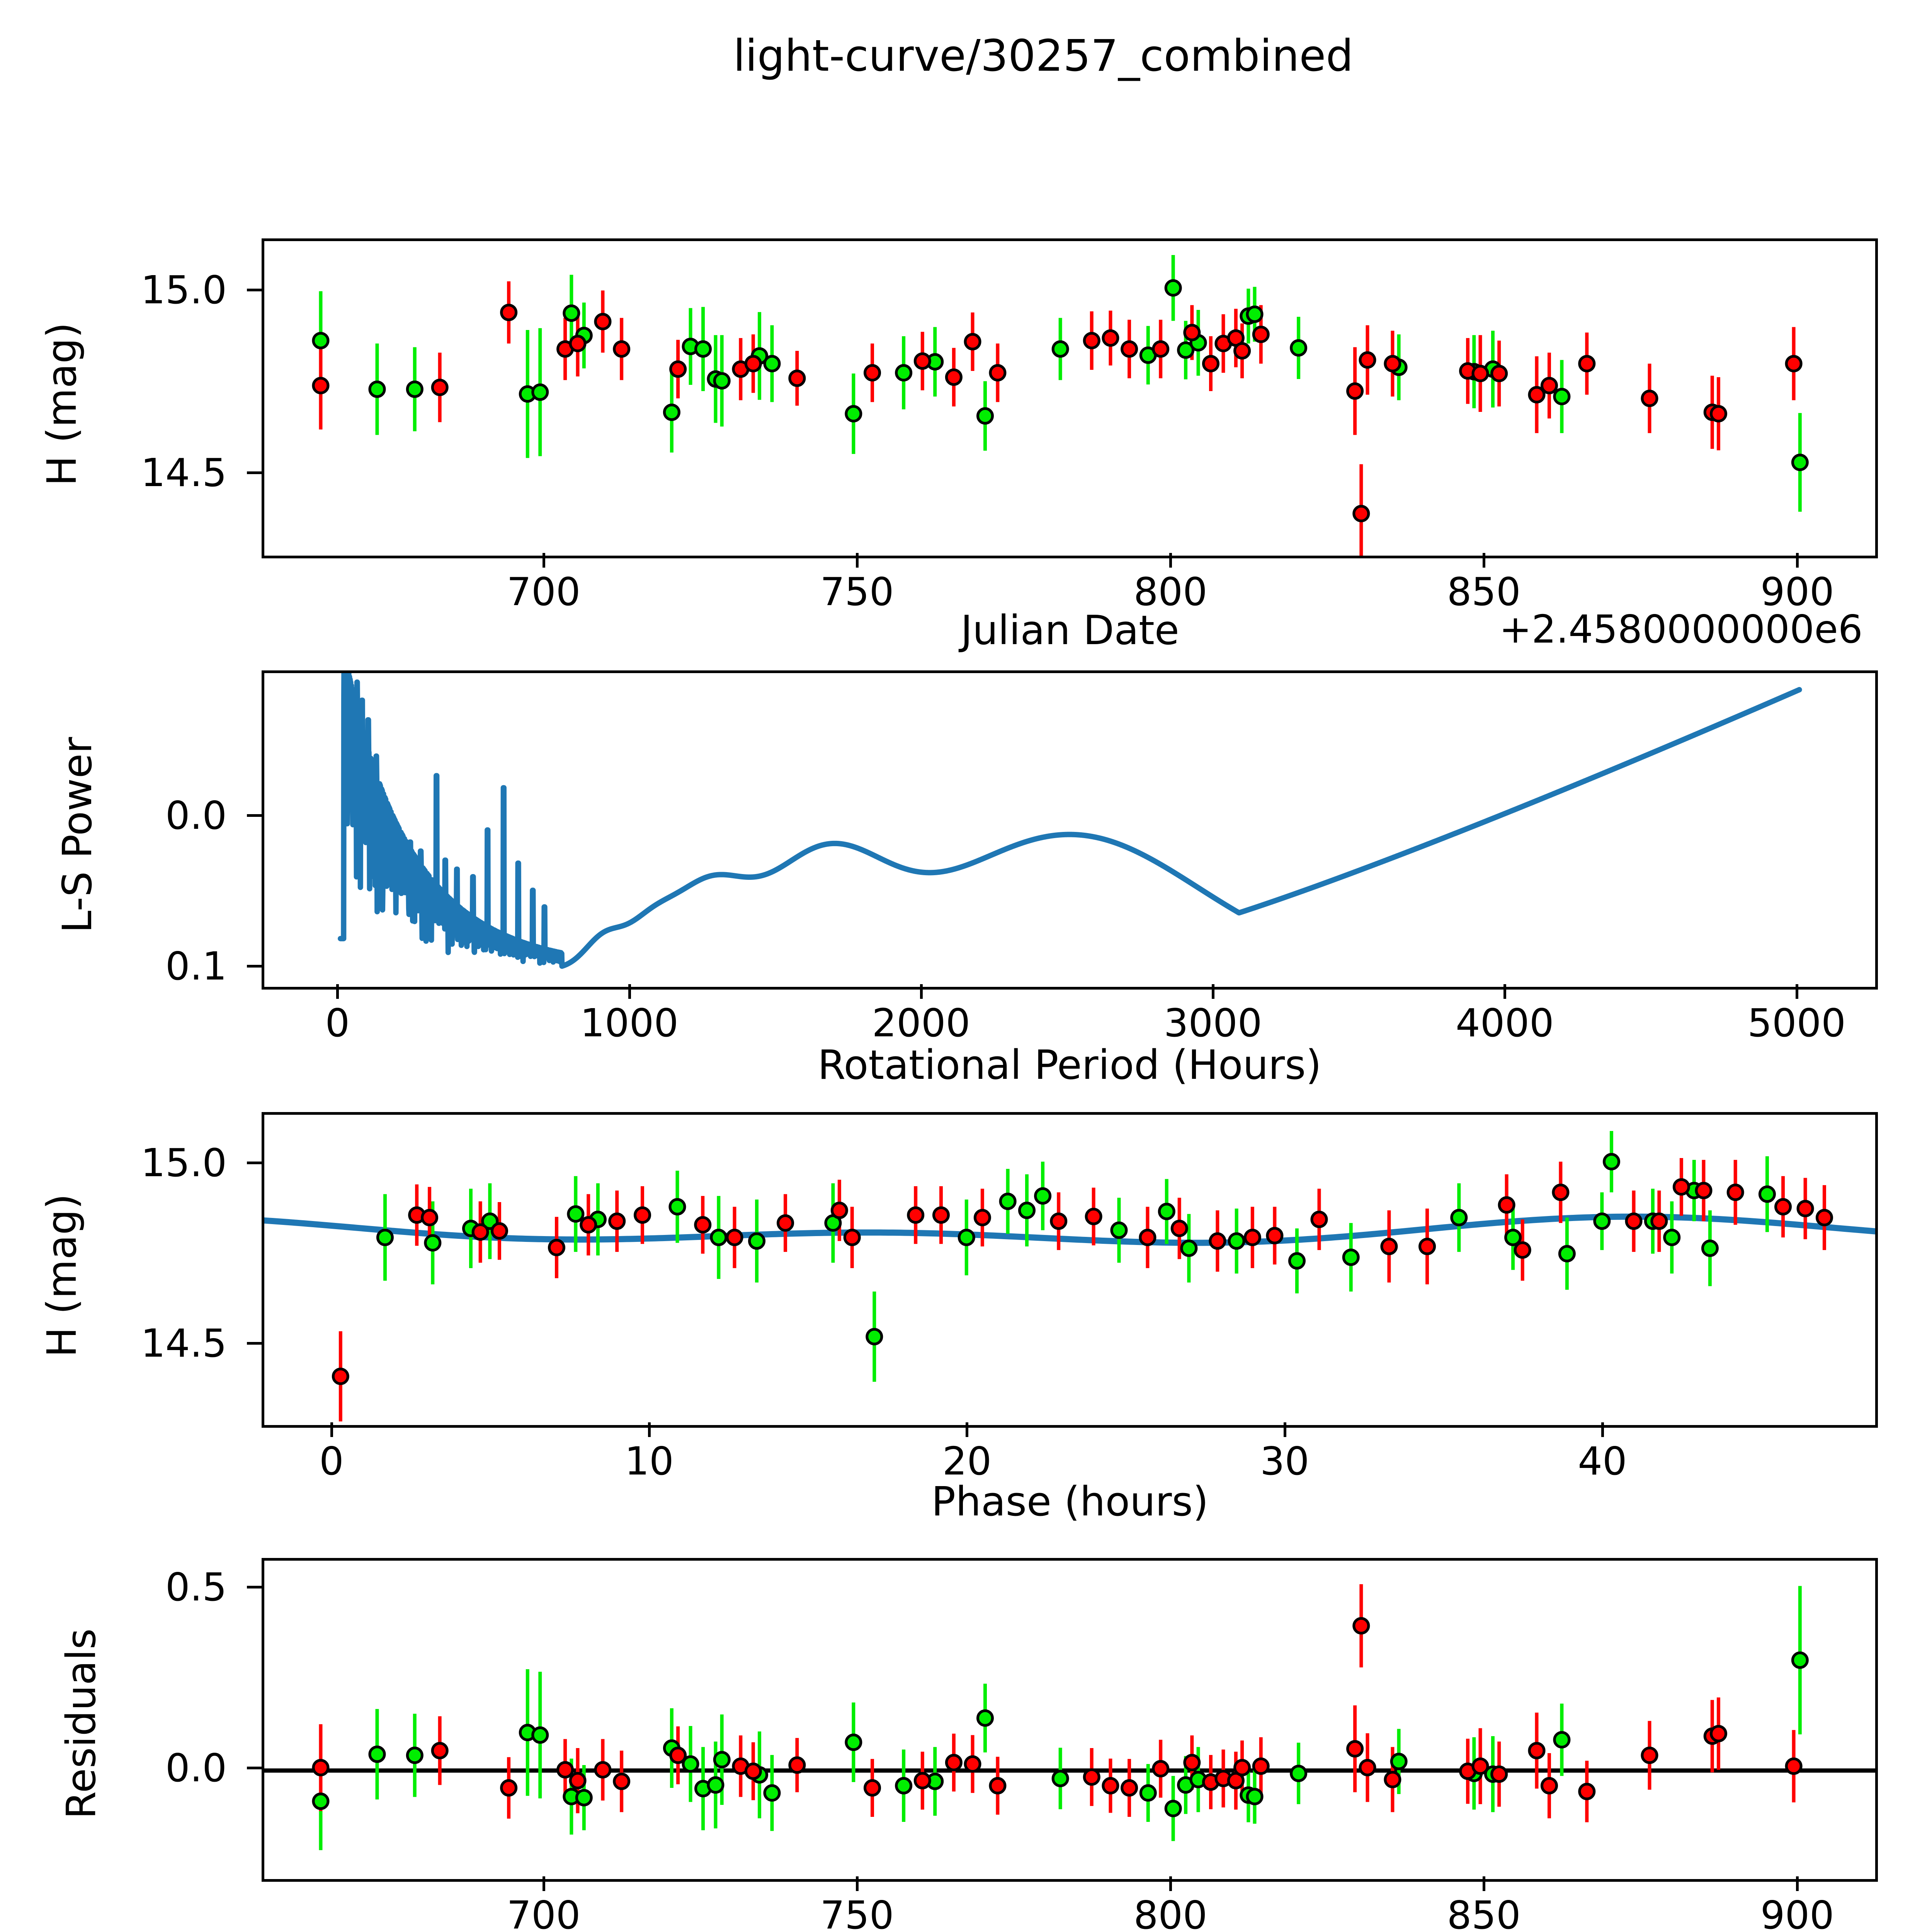 Image resolution: width=1932 pixels, height=1932 pixels. What do you see at coordinates (1070, 1502) in the screenshot?
I see `phase-folded-xlabel: Phase (hours)` at bounding box center [1070, 1502].